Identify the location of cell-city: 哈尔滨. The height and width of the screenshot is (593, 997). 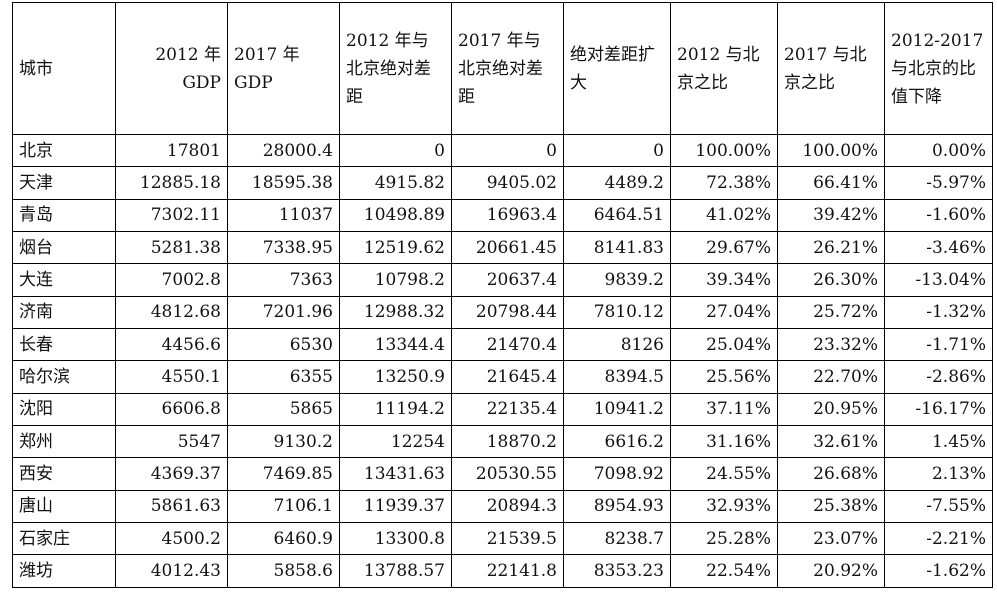
(64, 377).